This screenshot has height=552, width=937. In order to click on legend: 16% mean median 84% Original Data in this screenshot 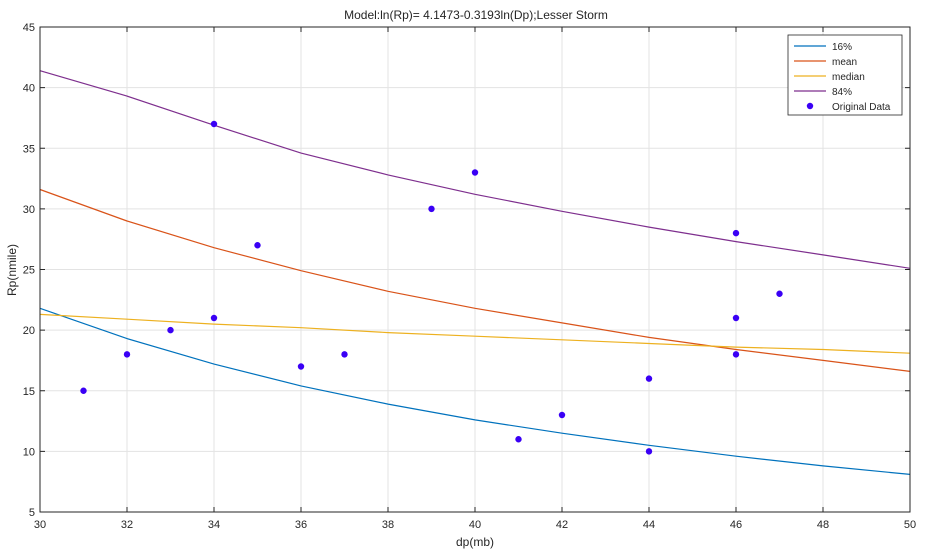, I will do `click(845, 75)`.